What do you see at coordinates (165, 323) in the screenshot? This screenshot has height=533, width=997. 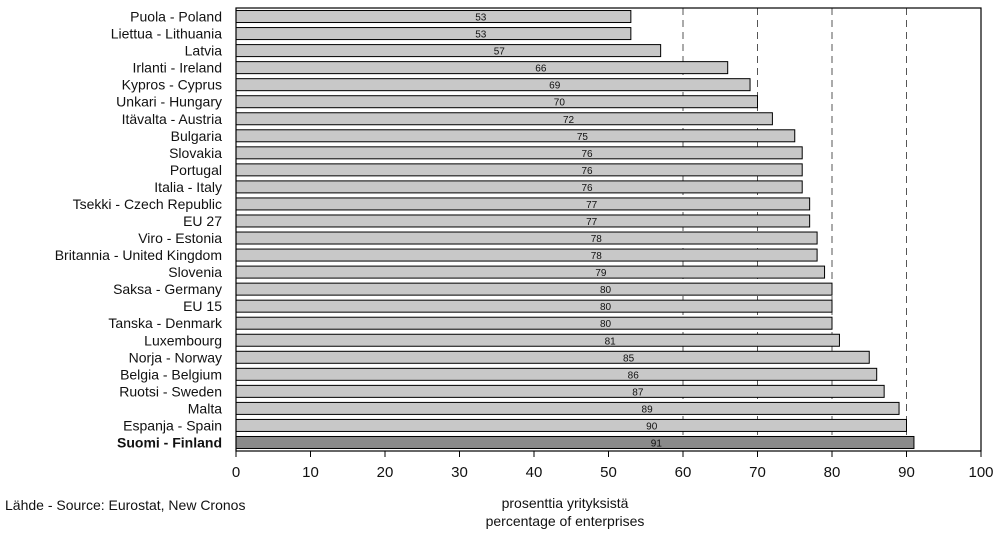 I see `category-label: Tanska - Denmark` at bounding box center [165, 323].